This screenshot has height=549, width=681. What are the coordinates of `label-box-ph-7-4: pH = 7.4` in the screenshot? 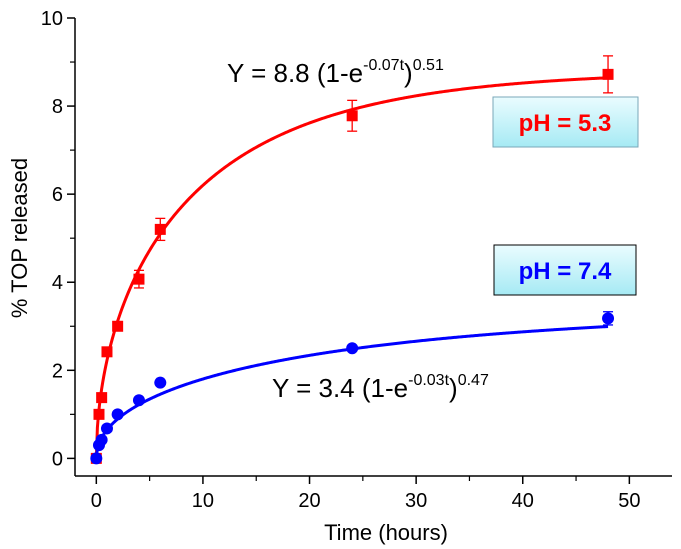 It's located at (565, 270).